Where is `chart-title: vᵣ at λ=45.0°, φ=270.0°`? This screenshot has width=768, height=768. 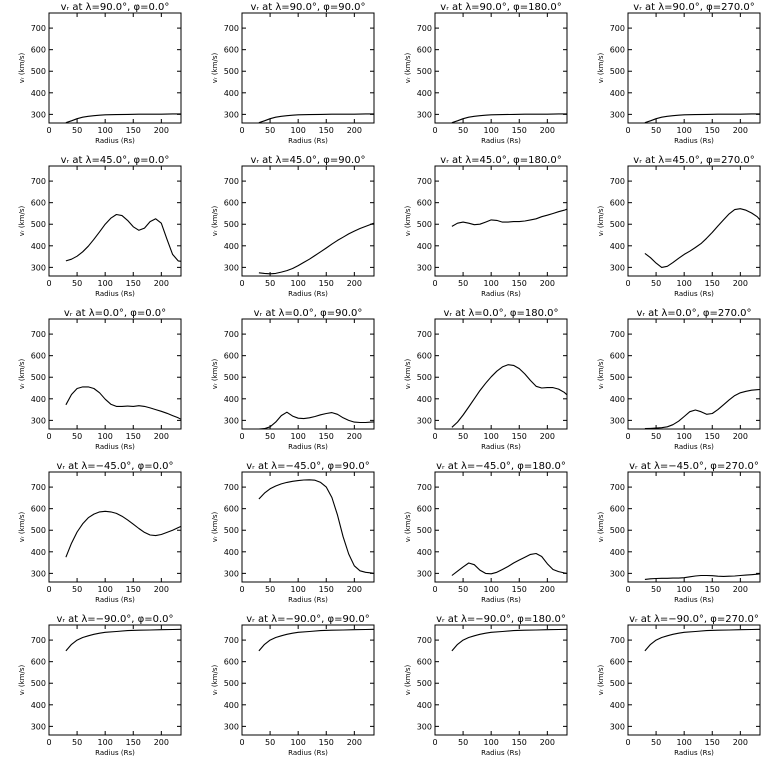 chart-title: vᵣ at λ=45.0°, φ=270.0° is located at coordinates (693, 160).